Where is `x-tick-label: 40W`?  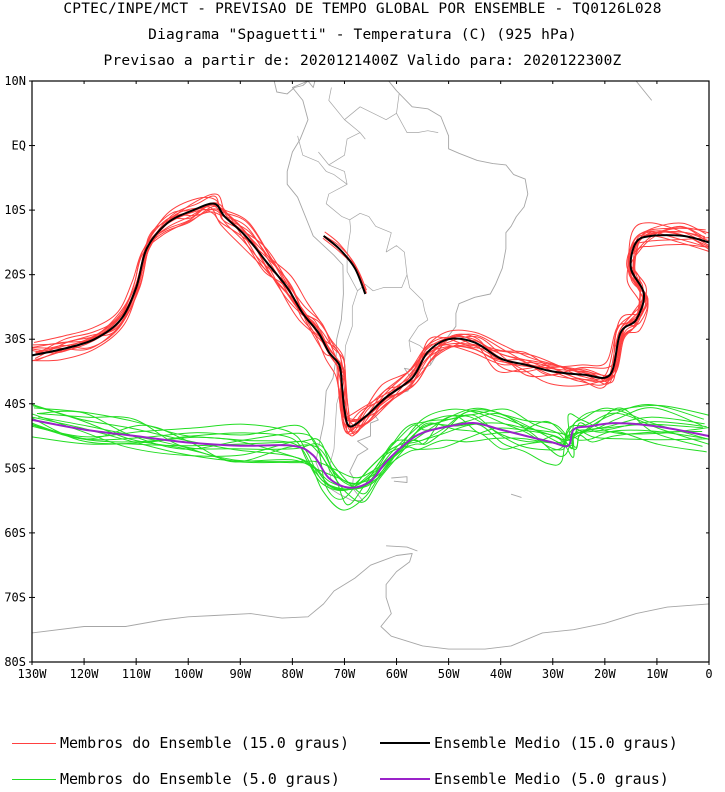
x-tick-label: 40W is located at coordinates (501, 674).